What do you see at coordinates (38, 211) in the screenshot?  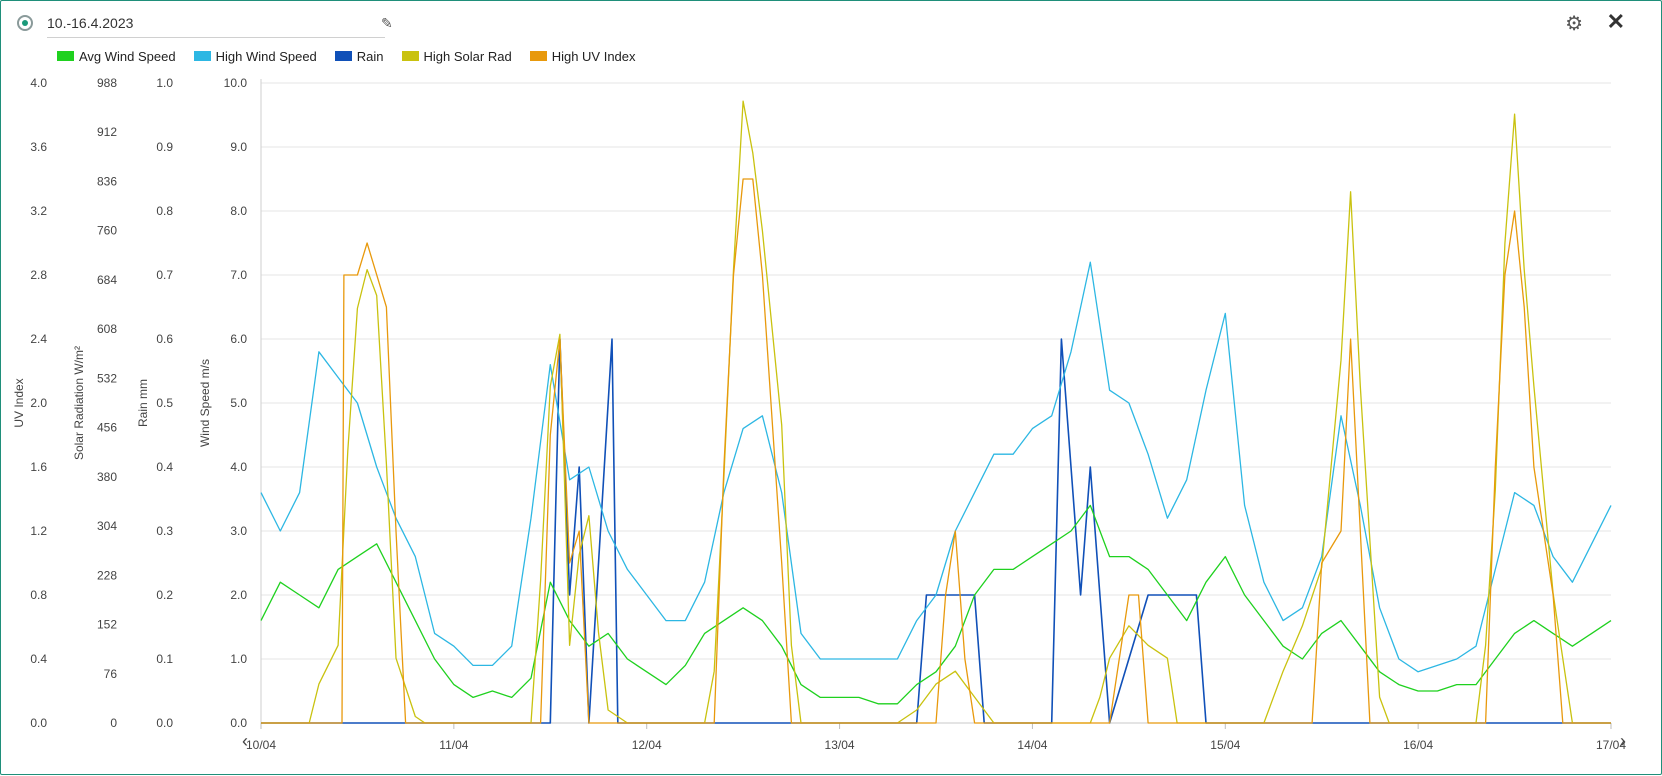 I see `y-tick-label: 3.2` at bounding box center [38, 211].